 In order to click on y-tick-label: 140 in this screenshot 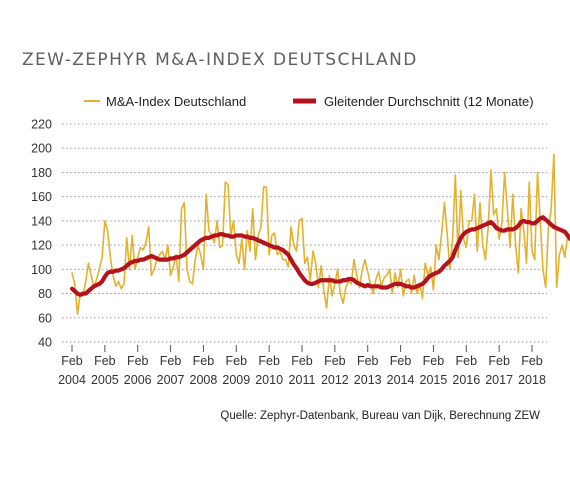, I will do `click(41, 221)`.